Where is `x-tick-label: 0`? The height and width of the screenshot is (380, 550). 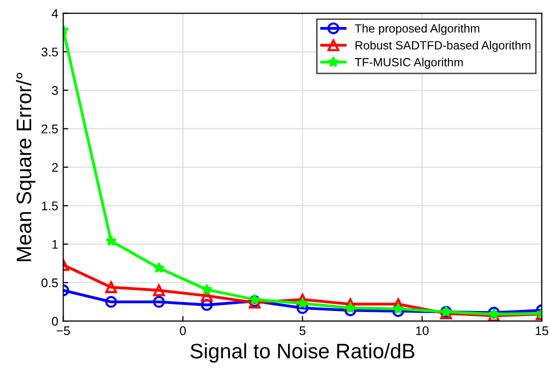 x-tick-label: 0 is located at coordinates (183, 331).